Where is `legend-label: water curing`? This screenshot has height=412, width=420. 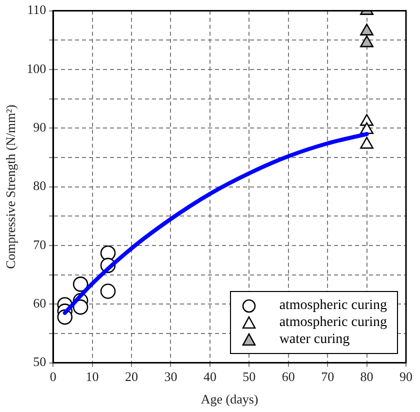 legend-label: water curing is located at coordinates (314, 339).